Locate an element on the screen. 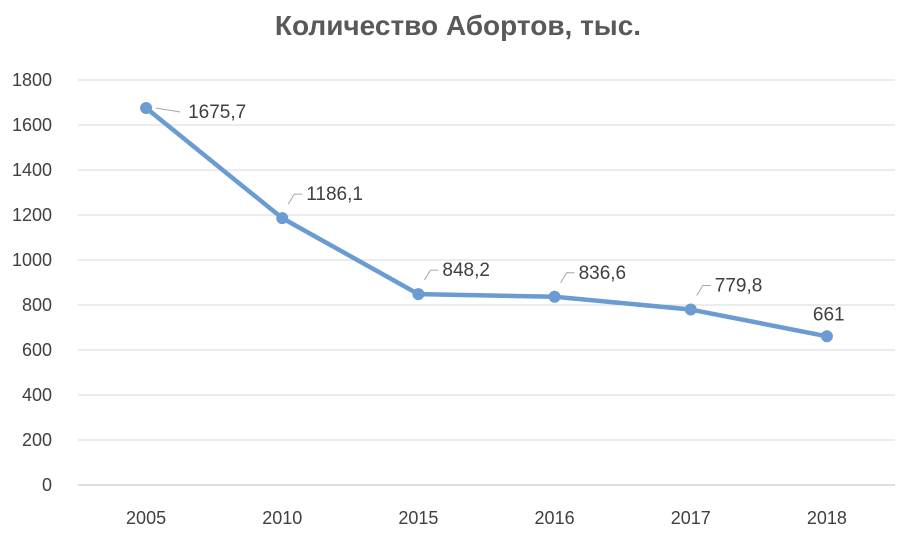  y-tick-label: 0 is located at coordinates (47, 485).